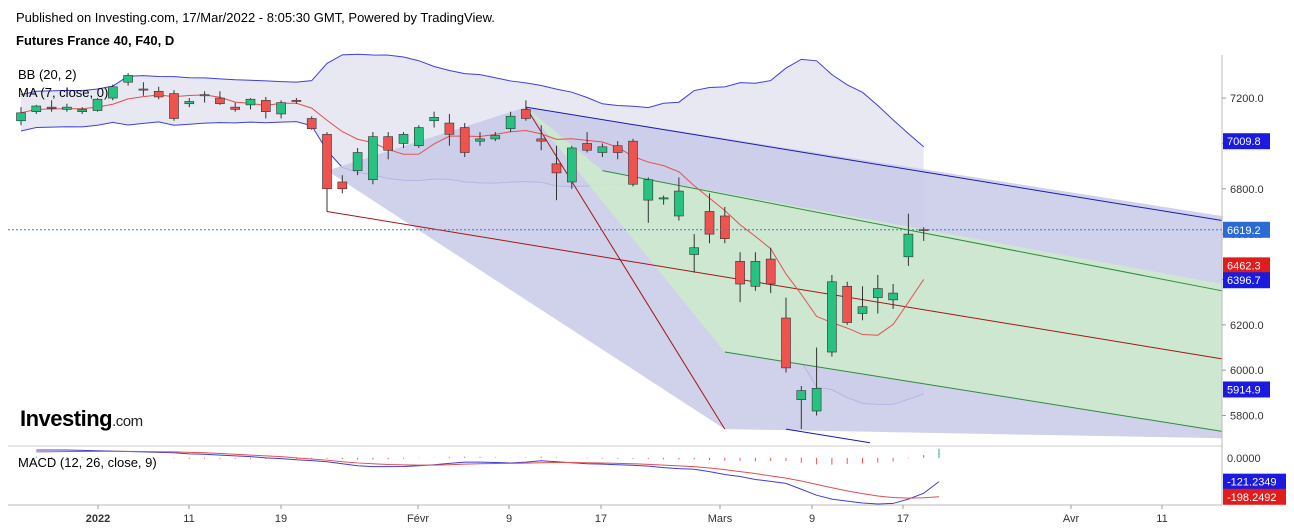  Describe the element at coordinates (1247, 326) in the screenshot. I see `price-tick-label: 6200.0` at that location.